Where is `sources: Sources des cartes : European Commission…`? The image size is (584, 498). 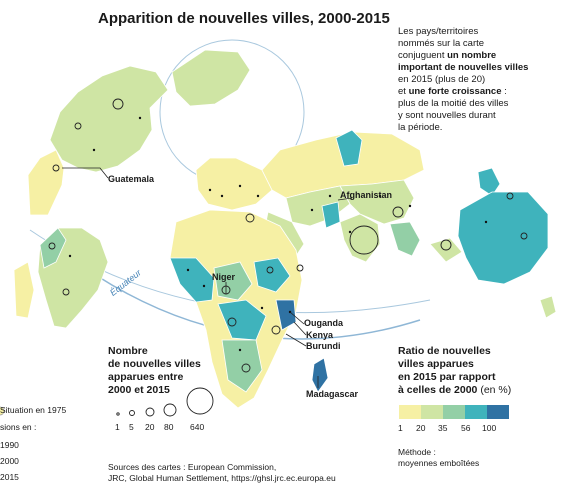 sources: Sources des cartes : European Commission… is located at coordinates (222, 472).